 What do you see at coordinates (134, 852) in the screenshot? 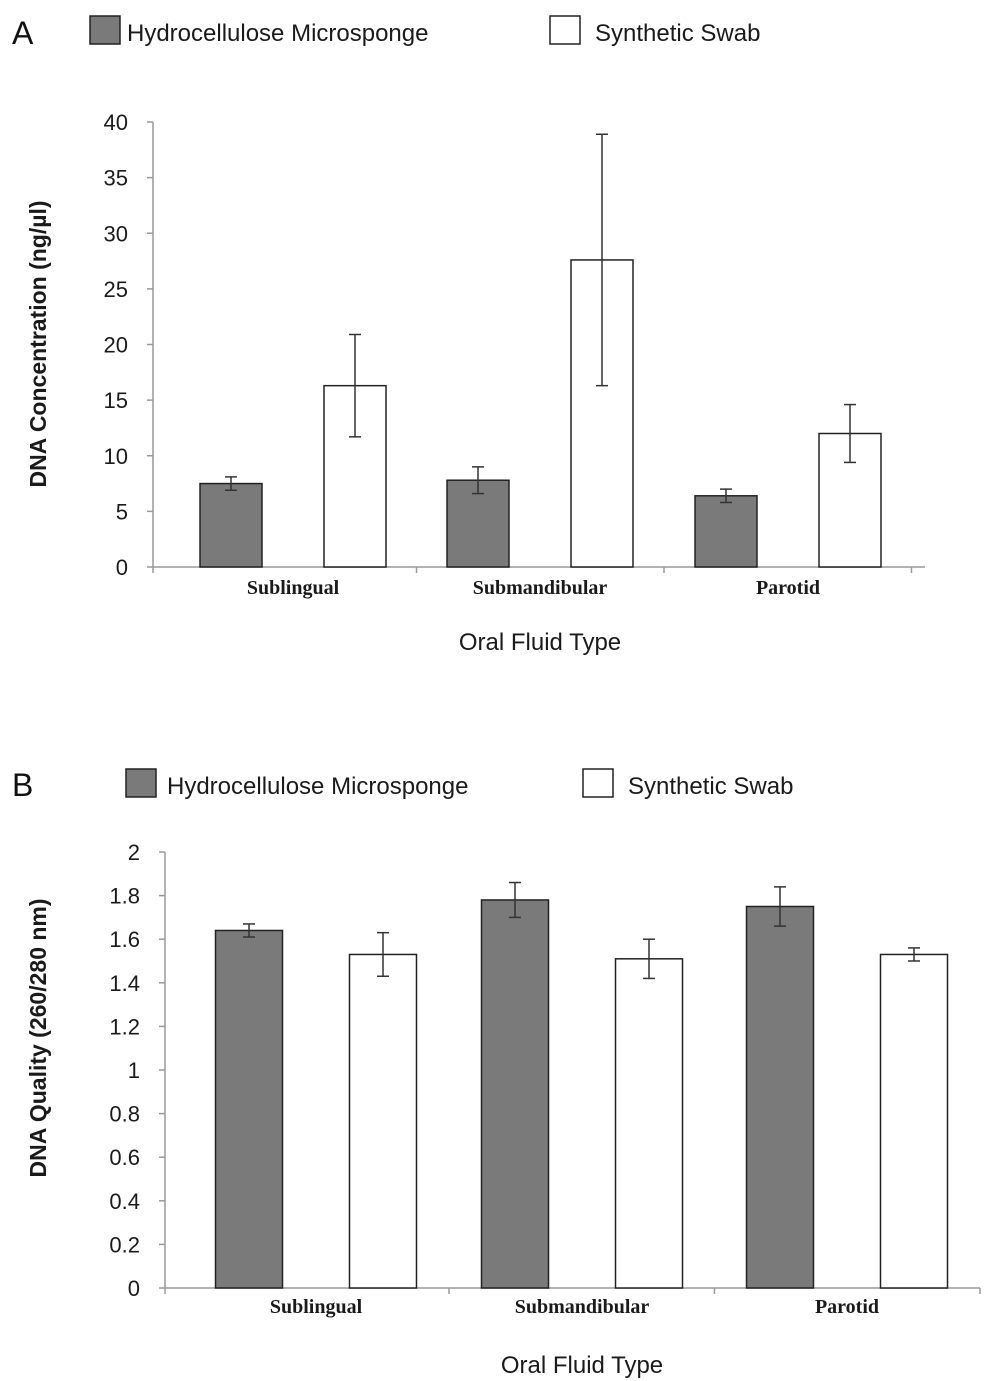
I see `y-tick-label: 2` at bounding box center [134, 852].